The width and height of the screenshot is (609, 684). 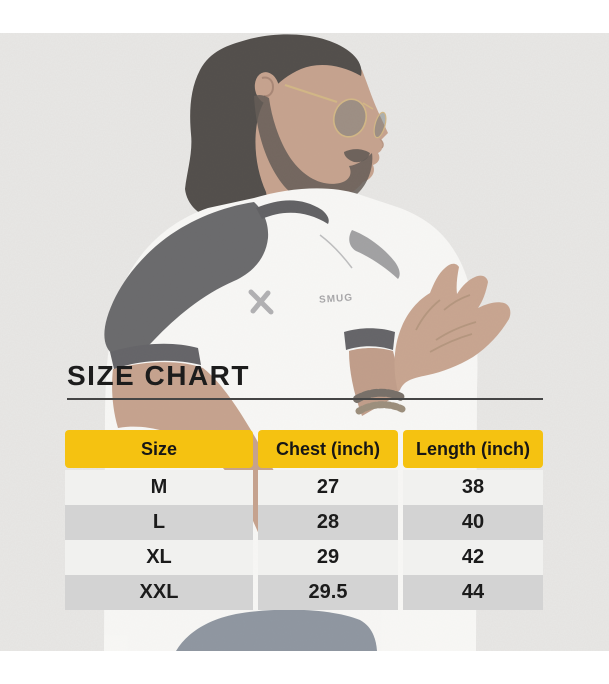 I want to click on collar, so click(x=292, y=212).